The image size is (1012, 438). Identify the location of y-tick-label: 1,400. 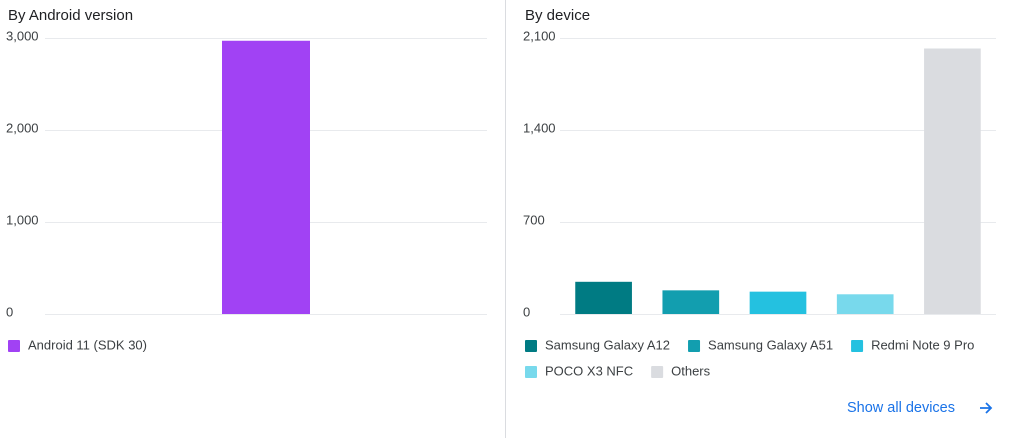
(539, 127).